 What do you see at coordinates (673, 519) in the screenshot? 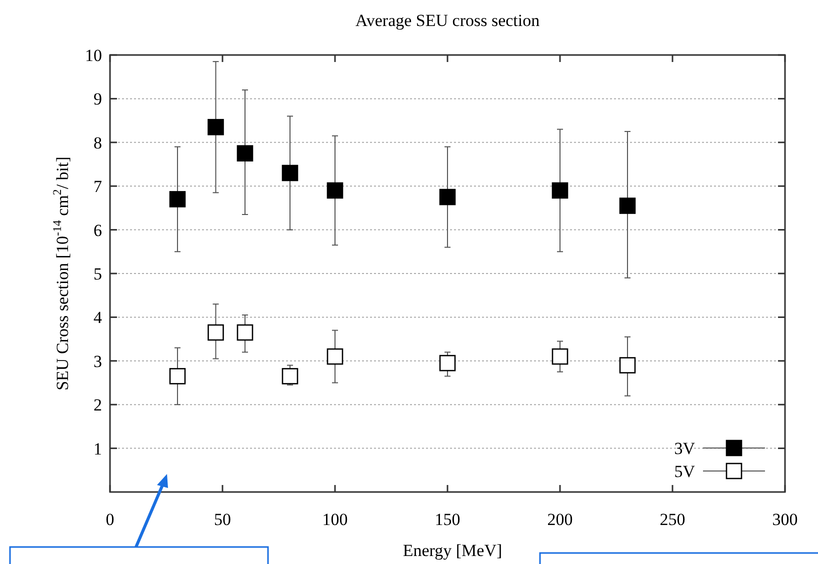
I see `x-tick-label: 250` at bounding box center [673, 519].